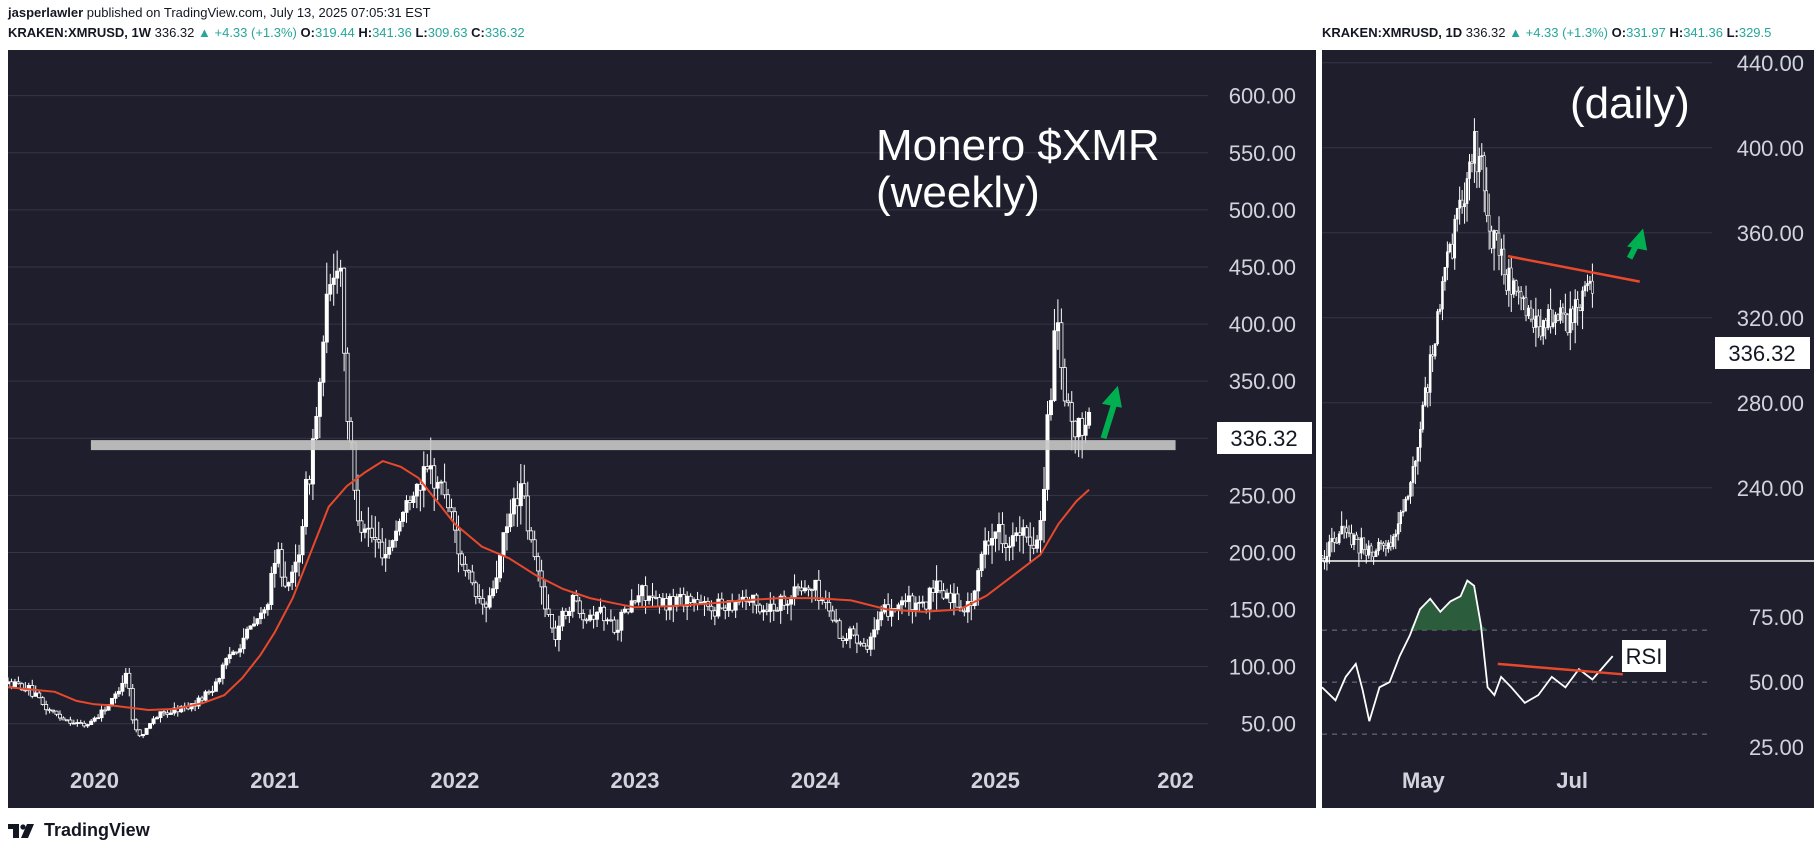 The width and height of the screenshot is (1819, 851). I want to click on y-tick-label: 450.00, so click(1262, 267).